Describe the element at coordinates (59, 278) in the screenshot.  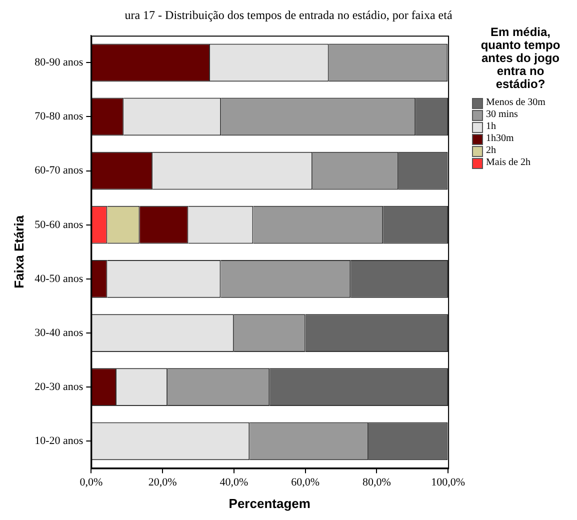
I see `y-tick-label: 40-50 anos` at that location.